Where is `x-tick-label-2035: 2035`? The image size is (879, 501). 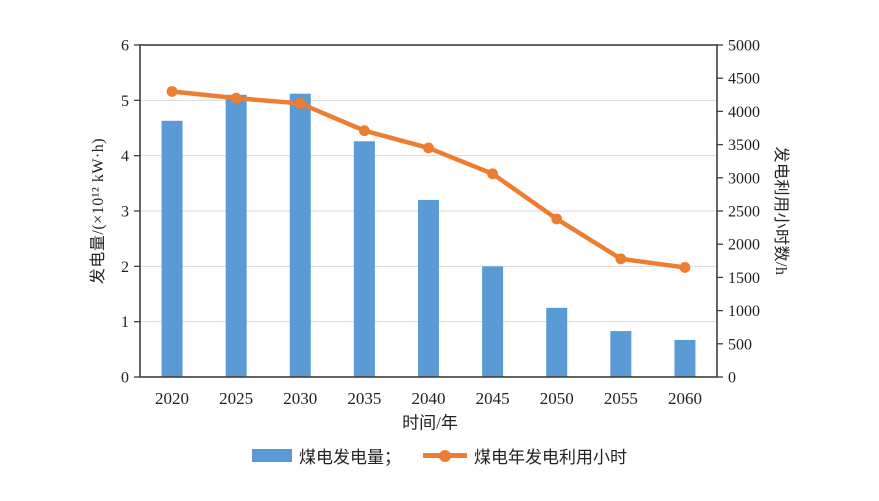
x-tick-label-2035: 2035 is located at coordinates (364, 398).